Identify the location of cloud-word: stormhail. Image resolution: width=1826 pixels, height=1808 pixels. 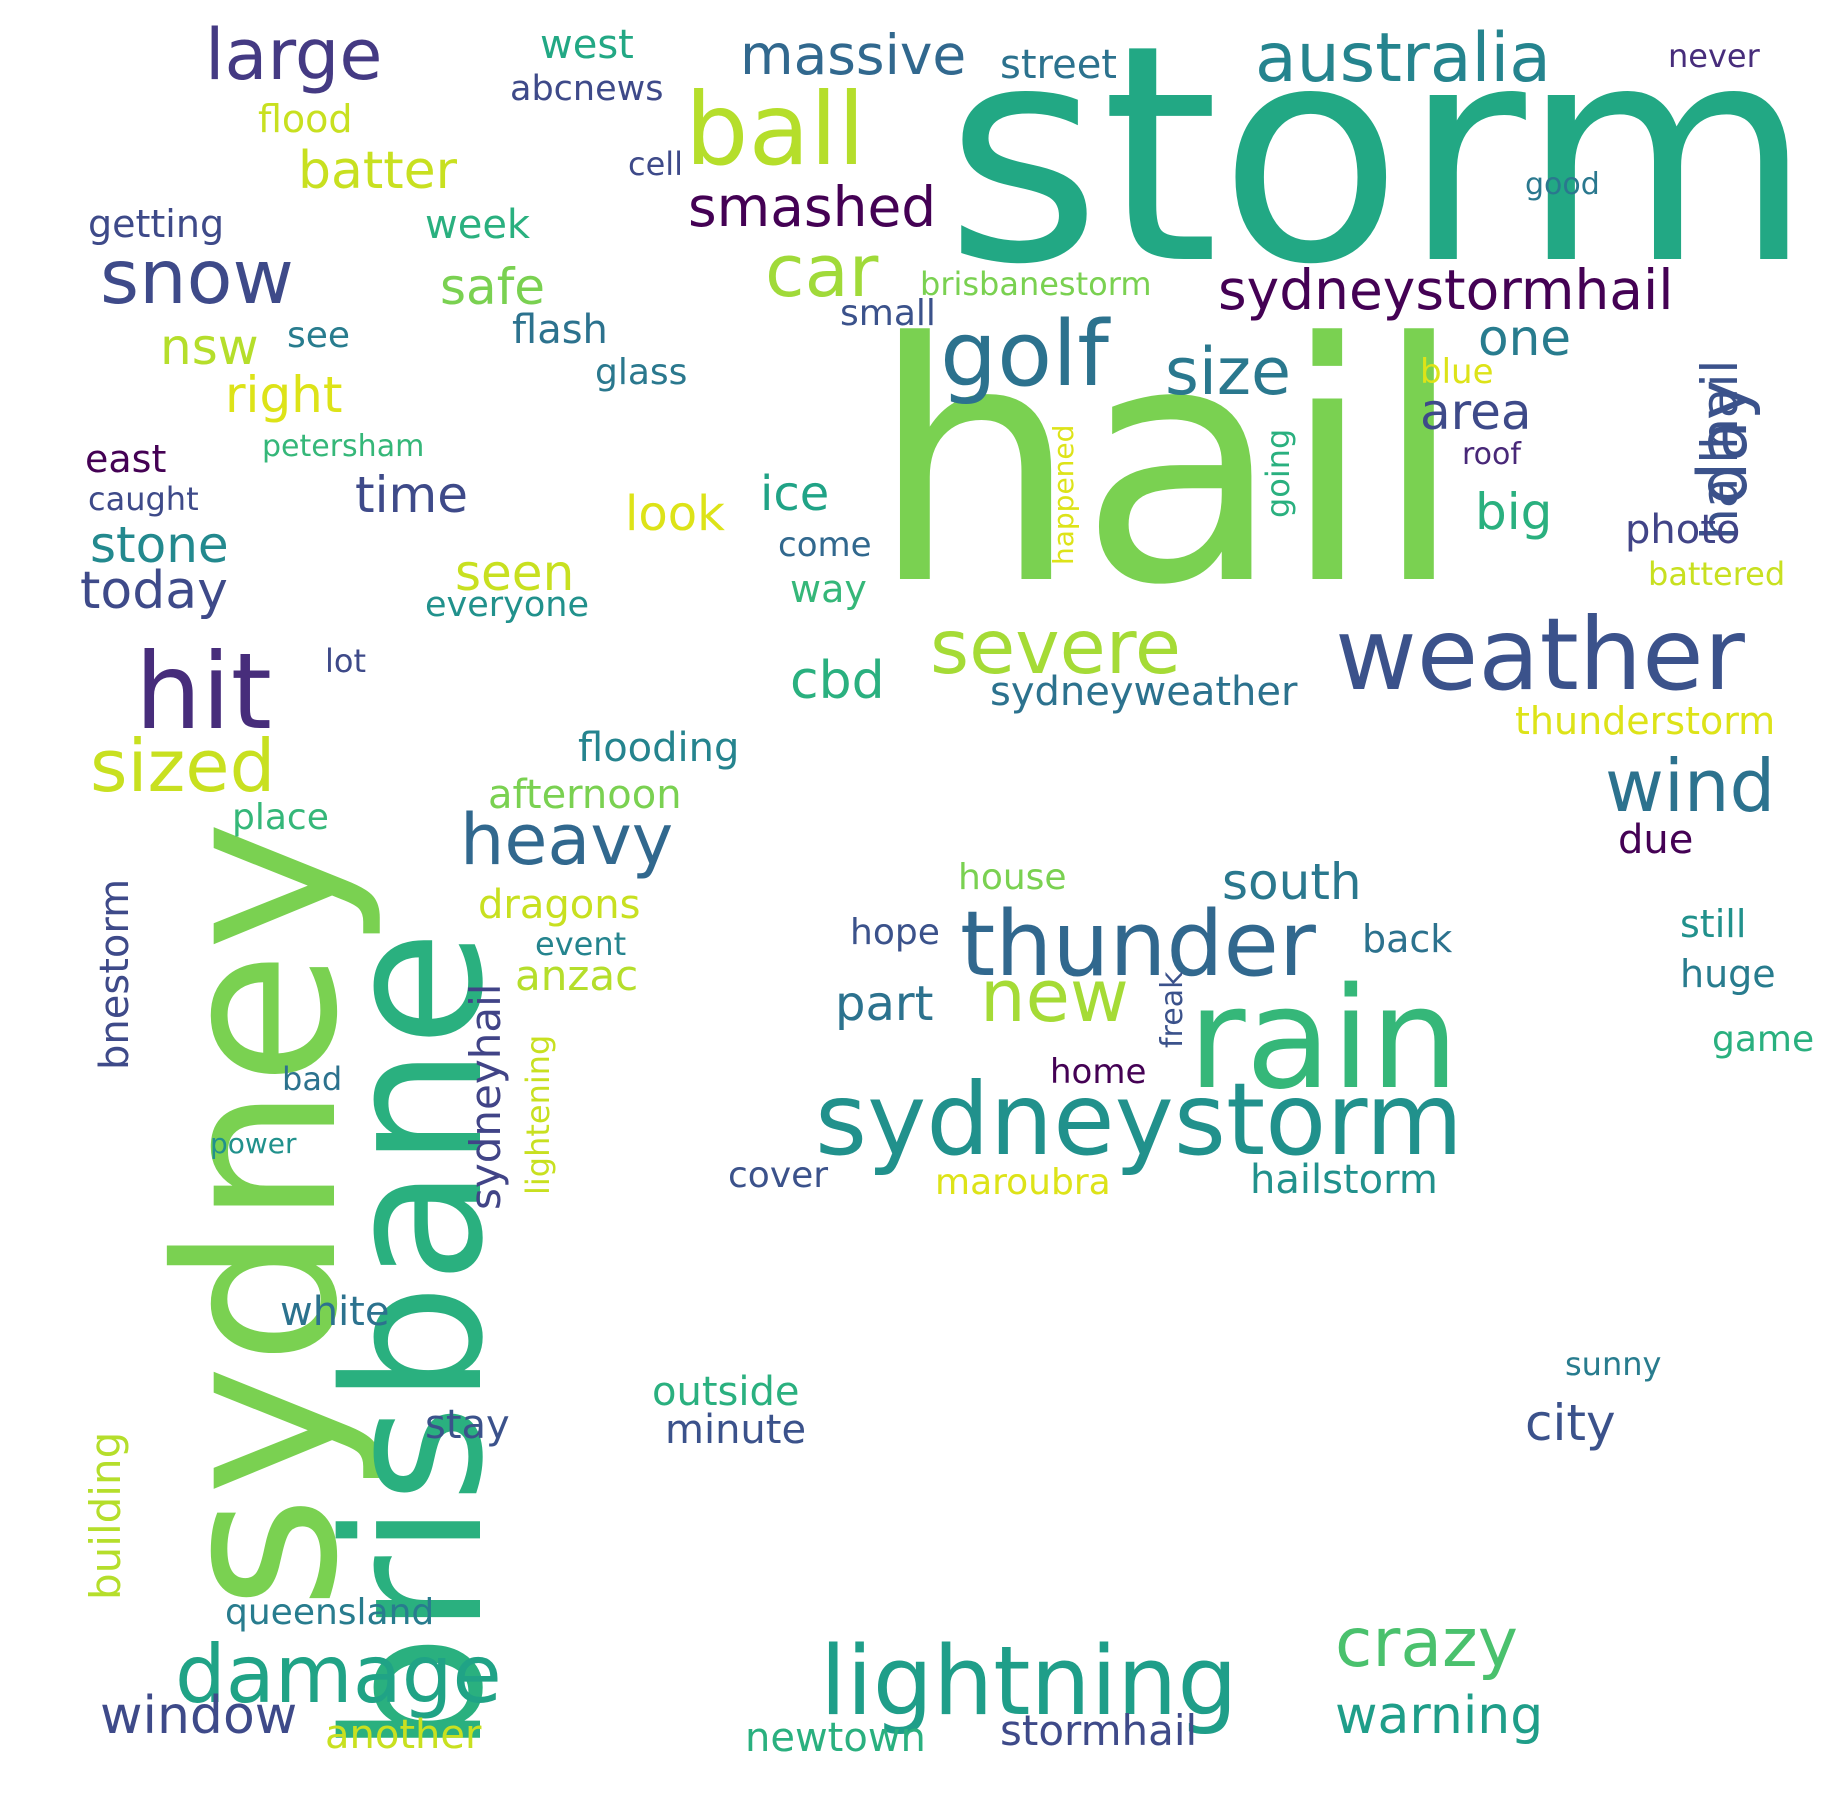
(1099, 1730).